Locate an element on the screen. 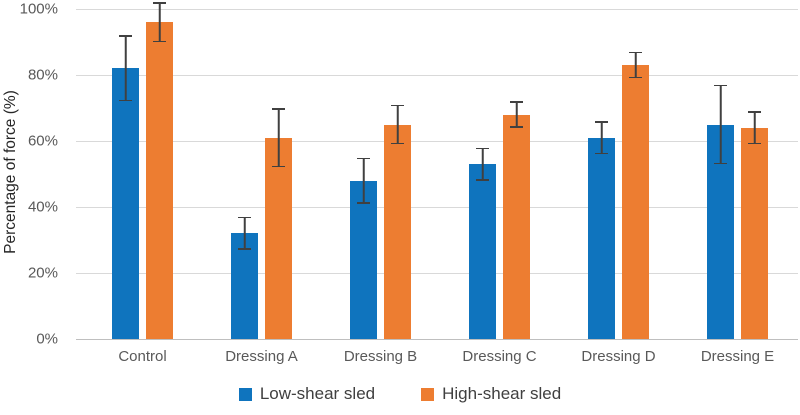 This screenshot has height=415, width=800. bar-group-dressing-a is located at coordinates (261, 169).